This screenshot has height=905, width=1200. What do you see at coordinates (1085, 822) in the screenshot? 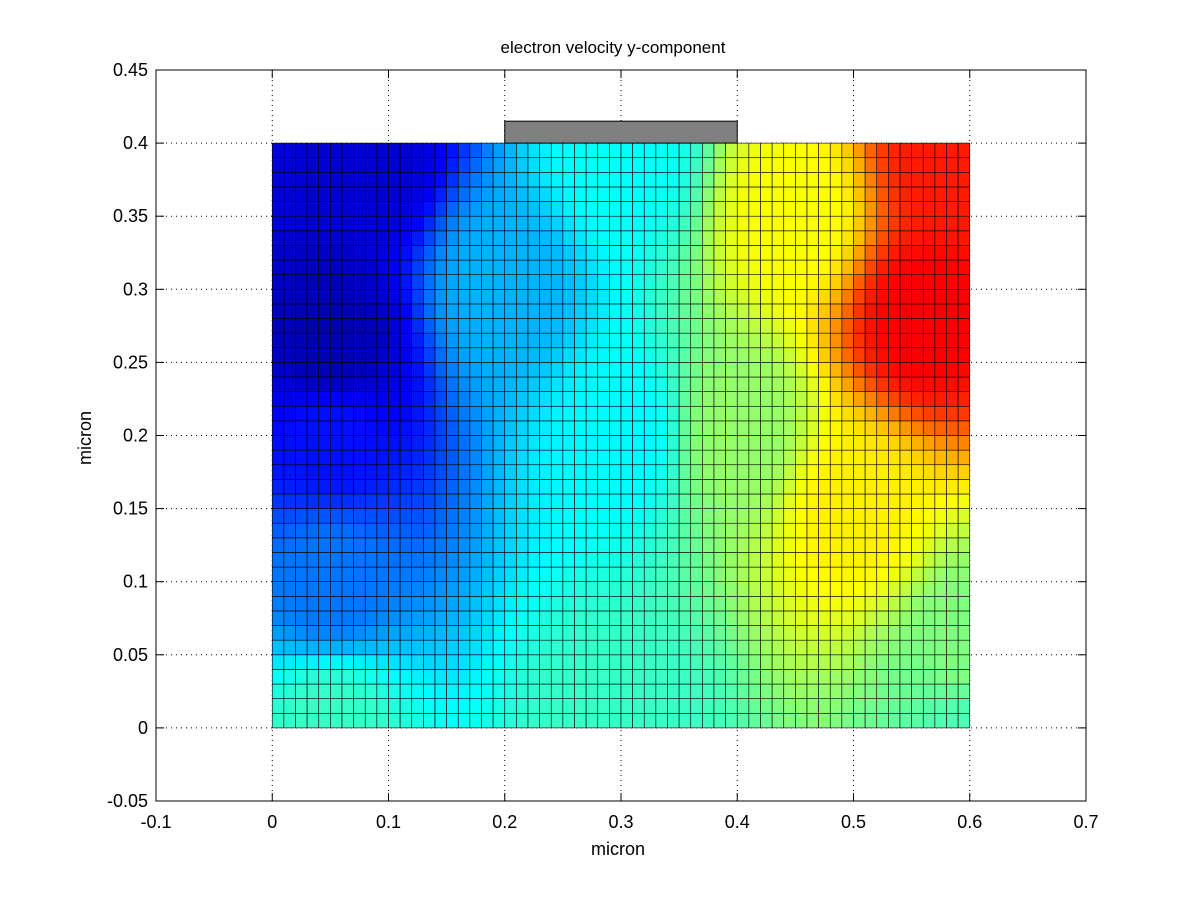
I see `x-tick-label: 0.7` at bounding box center [1085, 822].